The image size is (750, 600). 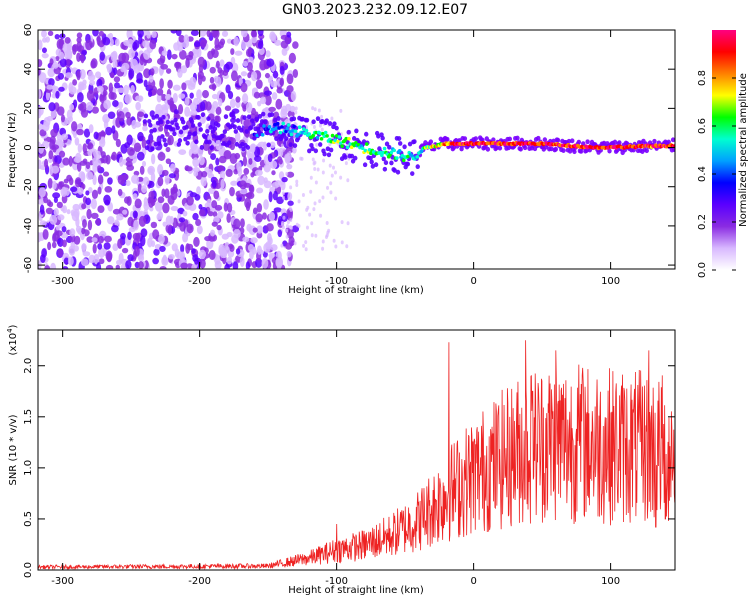 What do you see at coordinates (610, 581) in the screenshot?
I see `snr-xtick-label: 100` at bounding box center [610, 581].